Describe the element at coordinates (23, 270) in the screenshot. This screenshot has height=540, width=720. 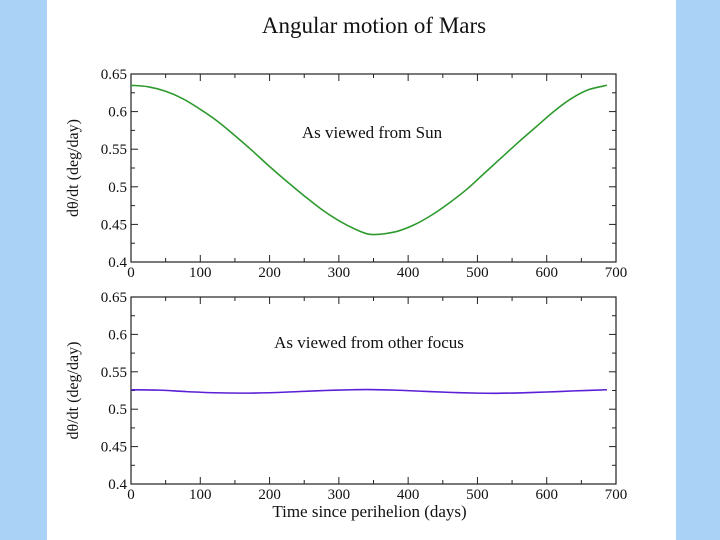
I see `left-side-band` at that location.